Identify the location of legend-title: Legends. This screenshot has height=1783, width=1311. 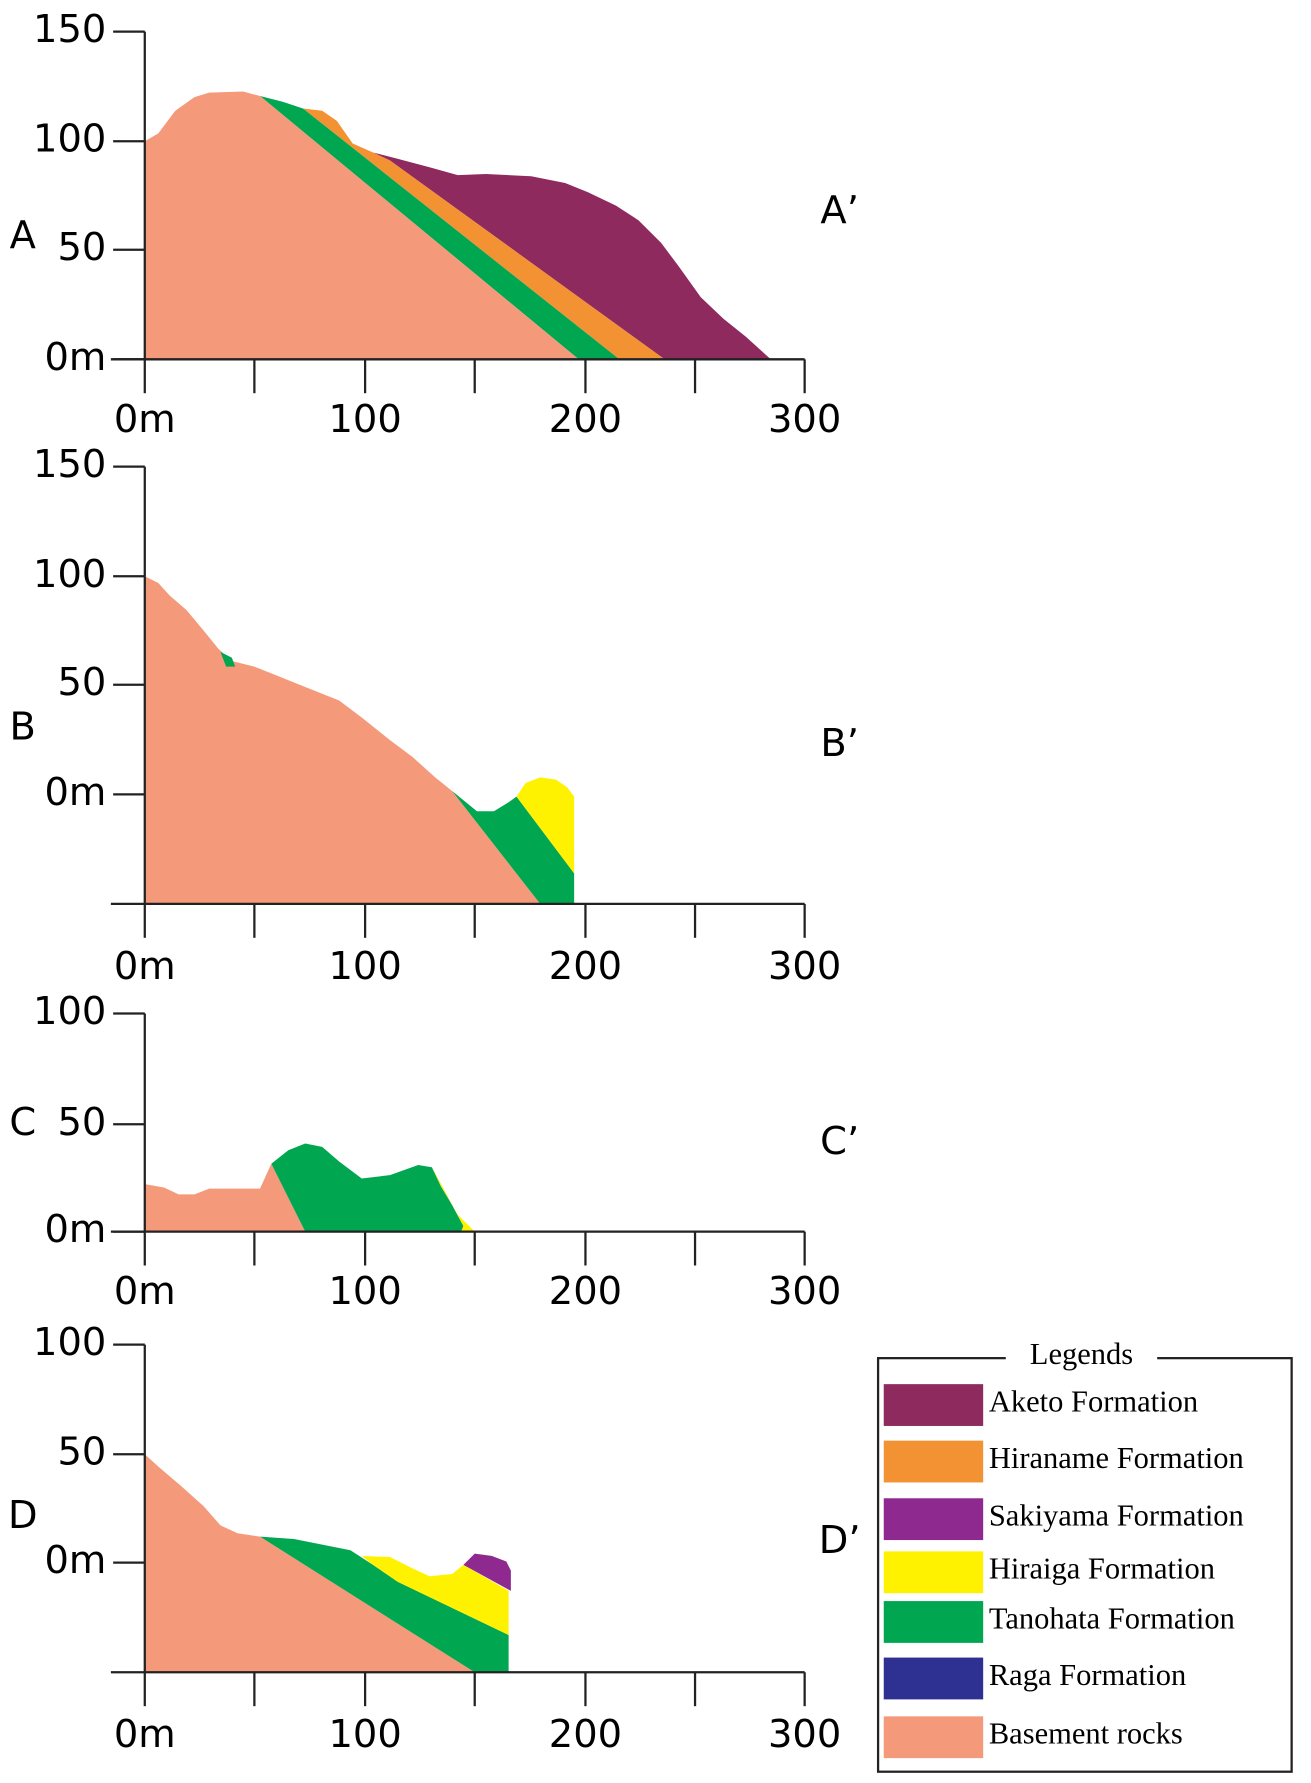
(1081, 1354).